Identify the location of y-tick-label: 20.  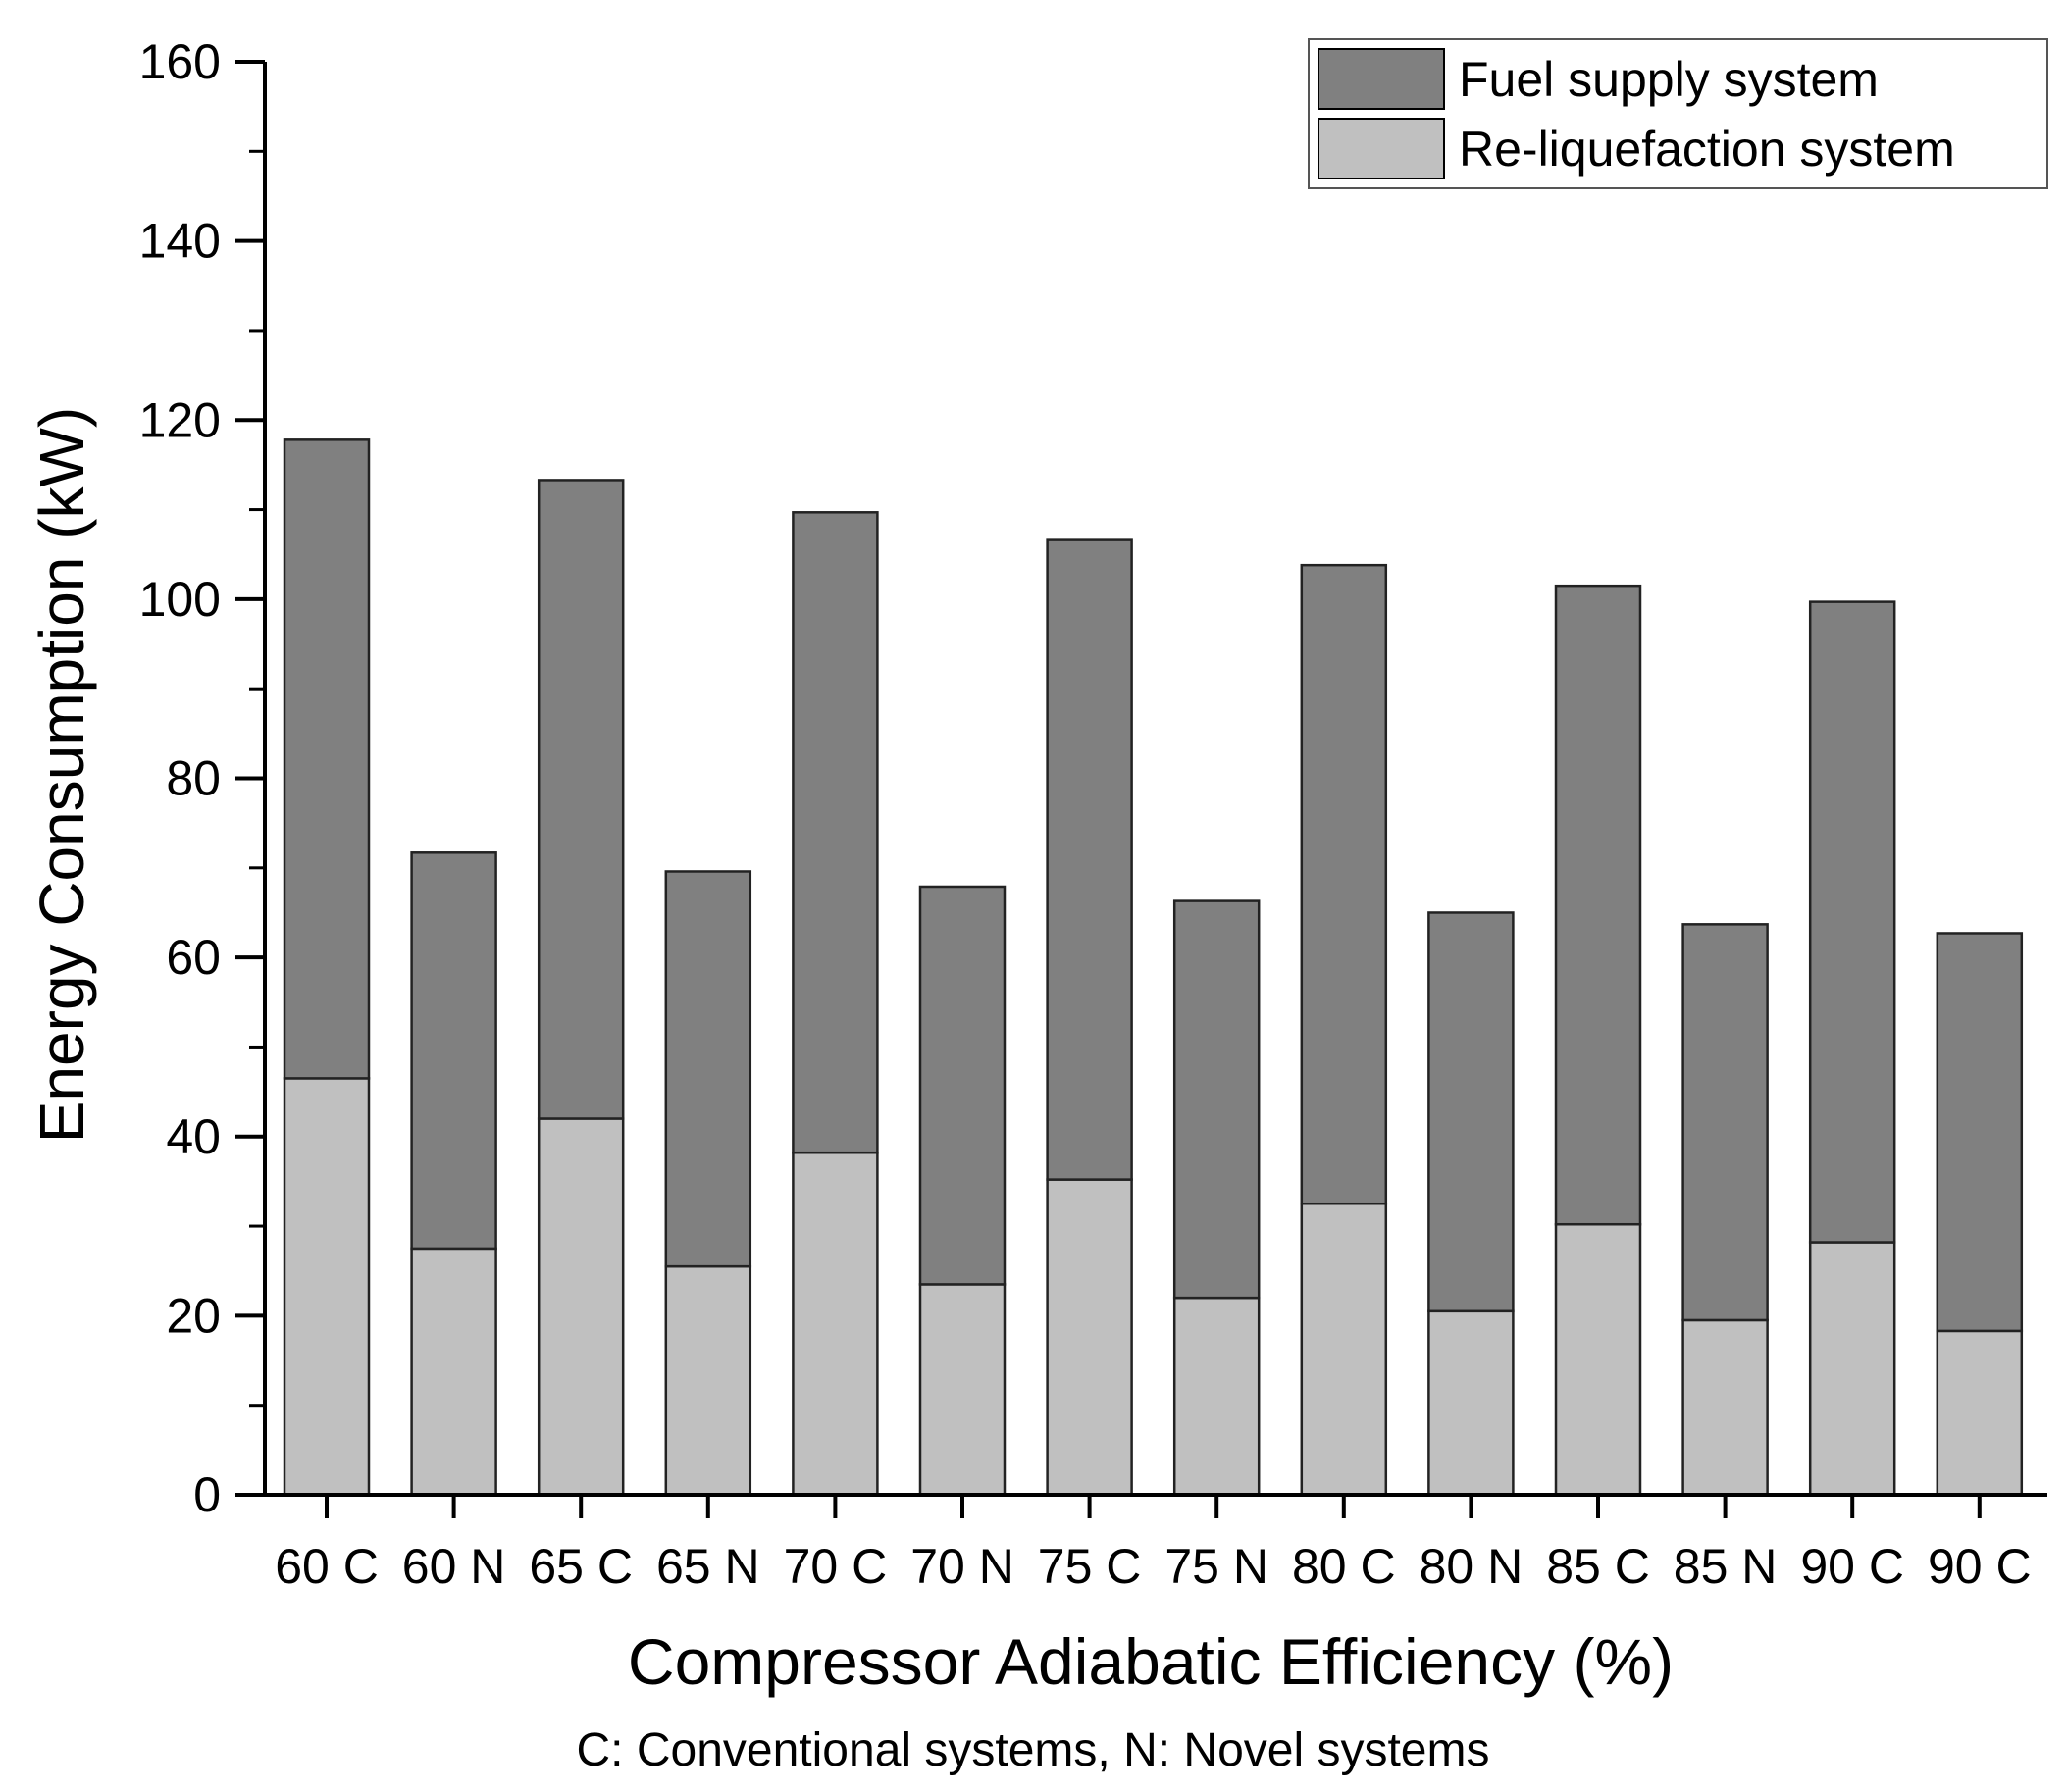
(193, 1315).